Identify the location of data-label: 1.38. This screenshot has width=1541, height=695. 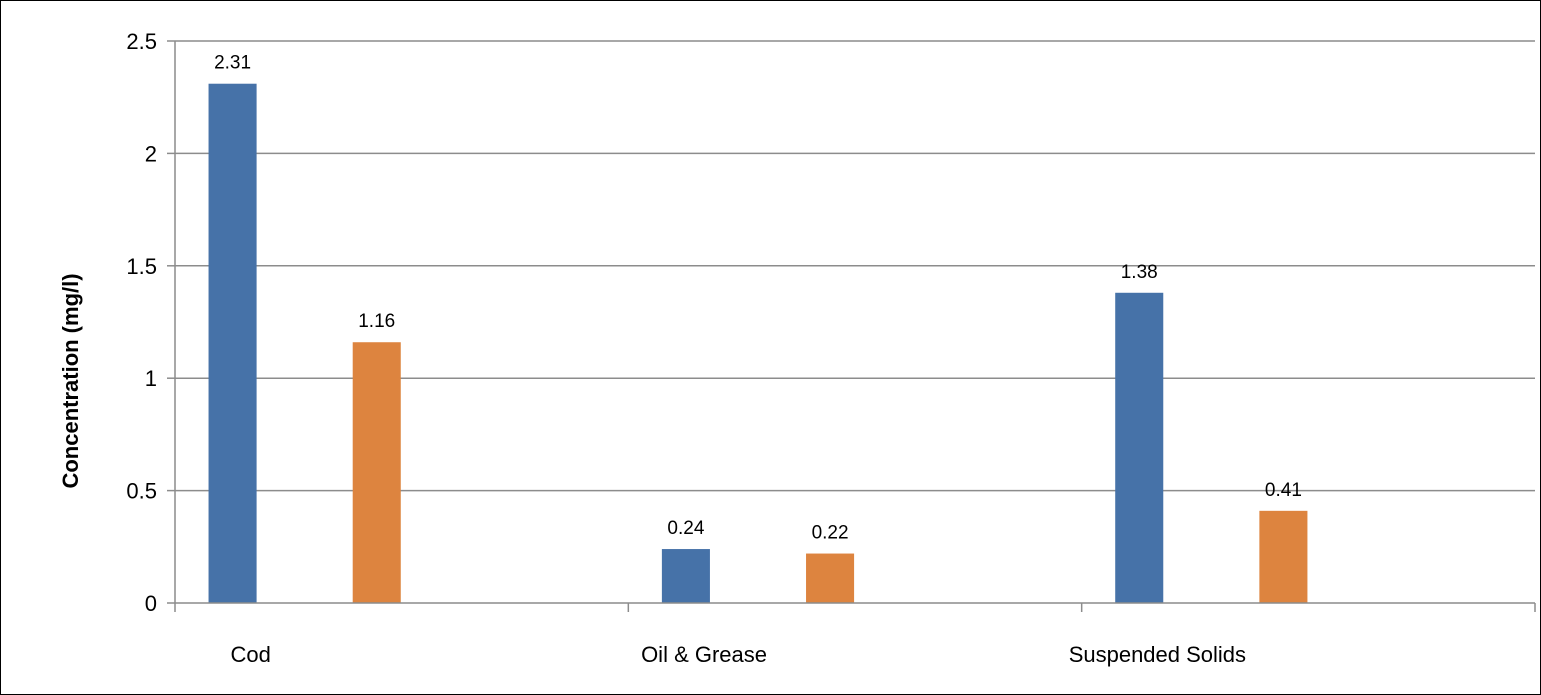
(1139, 272).